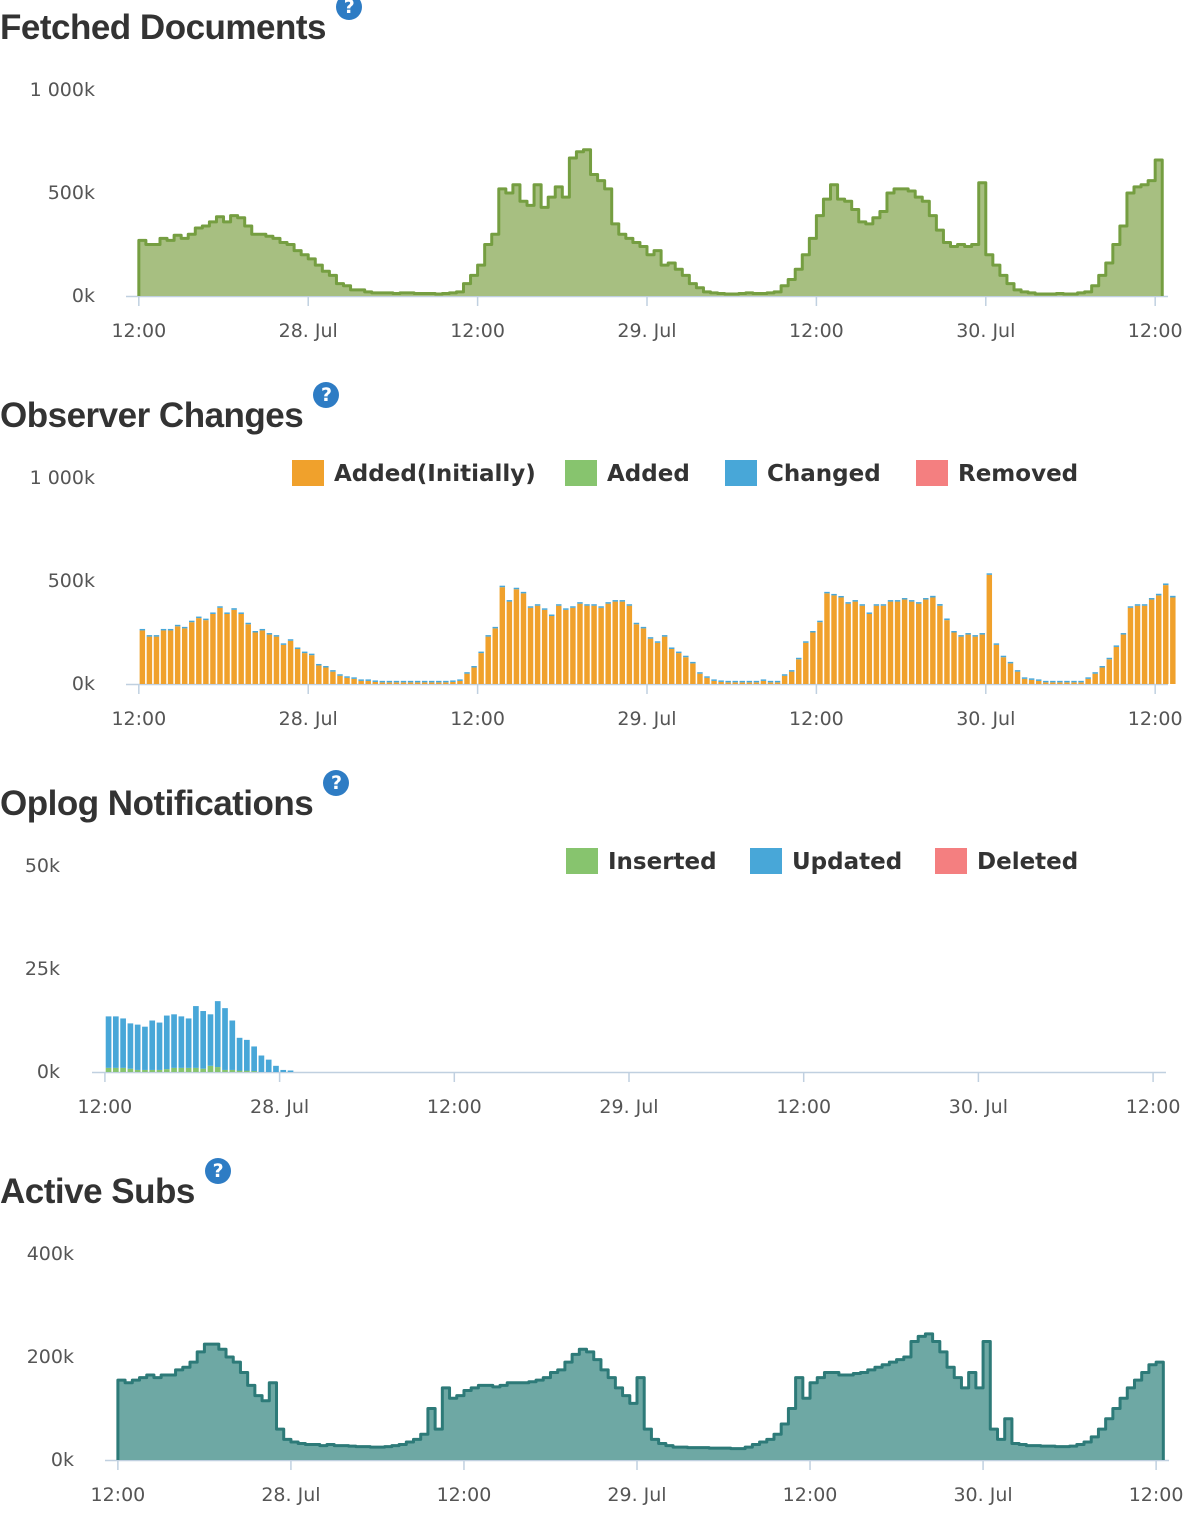 The width and height of the screenshot is (1188, 1532). I want to click on legend-item: Changed, so click(803, 473).